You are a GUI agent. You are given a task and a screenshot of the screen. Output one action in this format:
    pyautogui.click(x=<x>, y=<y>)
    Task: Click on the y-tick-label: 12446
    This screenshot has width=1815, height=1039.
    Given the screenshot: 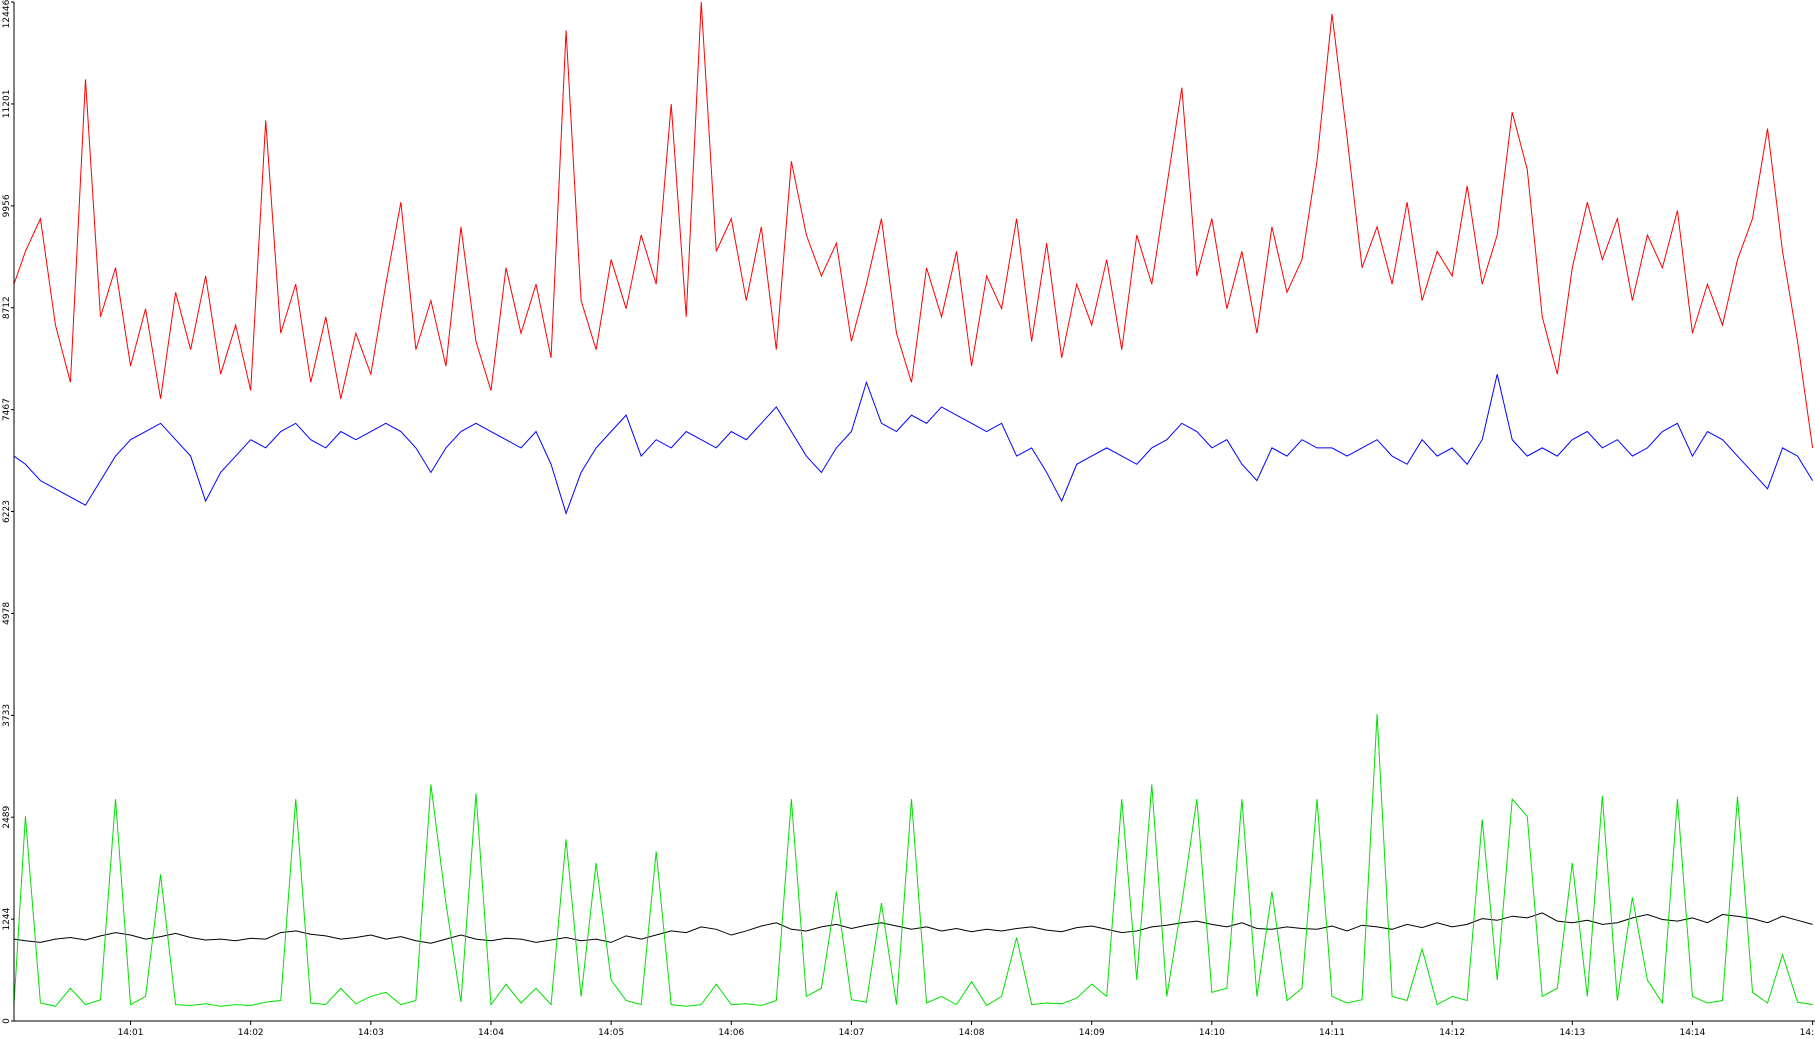 What is the action you would take?
    pyautogui.click(x=7, y=14)
    